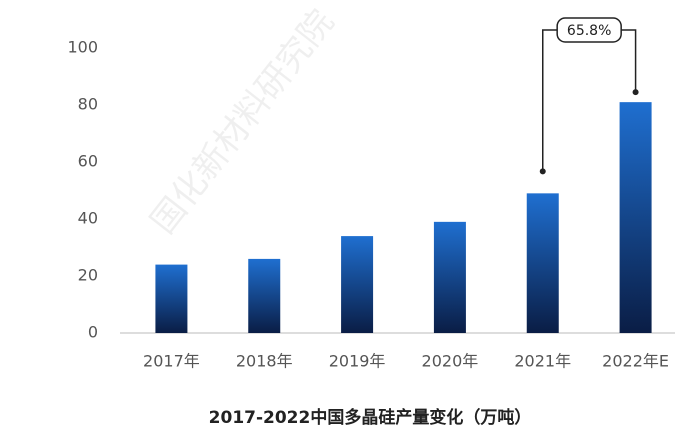 Image resolution: width=700 pixels, height=448 pixels. What do you see at coordinates (93, 332) in the screenshot?
I see `y-tick-label: 0` at bounding box center [93, 332].